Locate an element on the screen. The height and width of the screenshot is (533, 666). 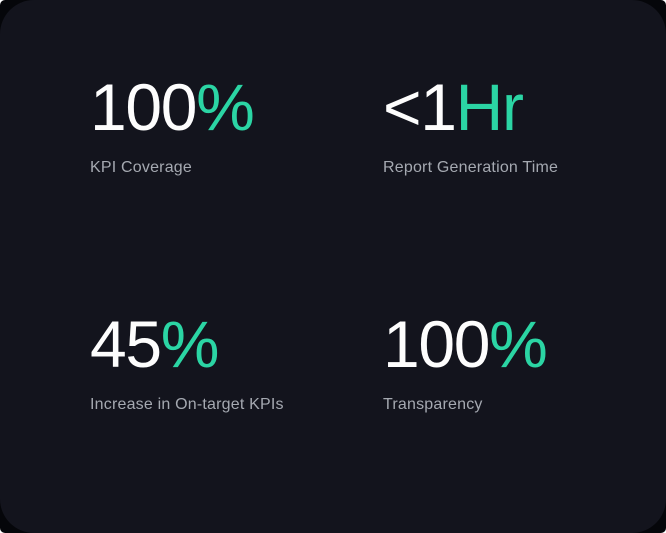
stat-value-kpi-coverage: 100% is located at coordinates (236, 107).